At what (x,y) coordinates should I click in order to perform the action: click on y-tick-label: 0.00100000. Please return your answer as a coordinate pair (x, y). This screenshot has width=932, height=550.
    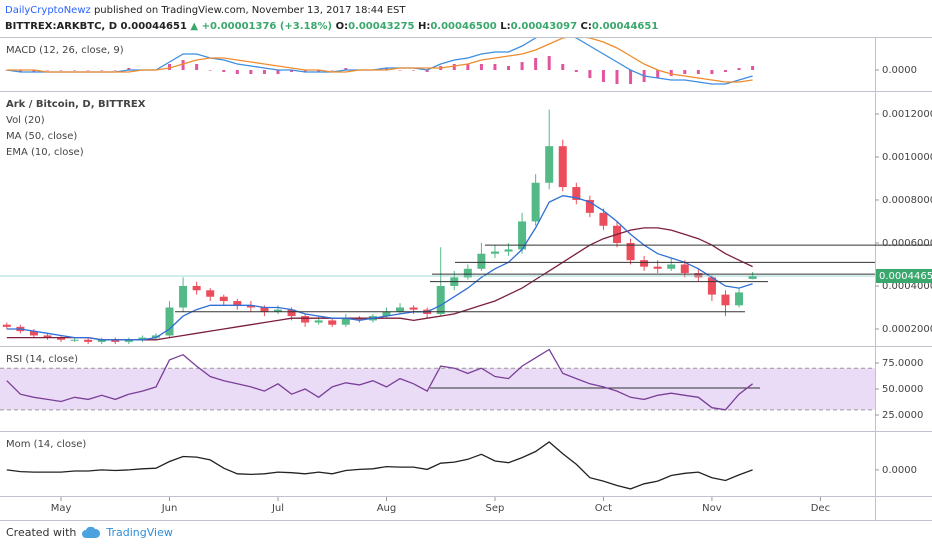
    Looking at the image, I should click on (907, 157).